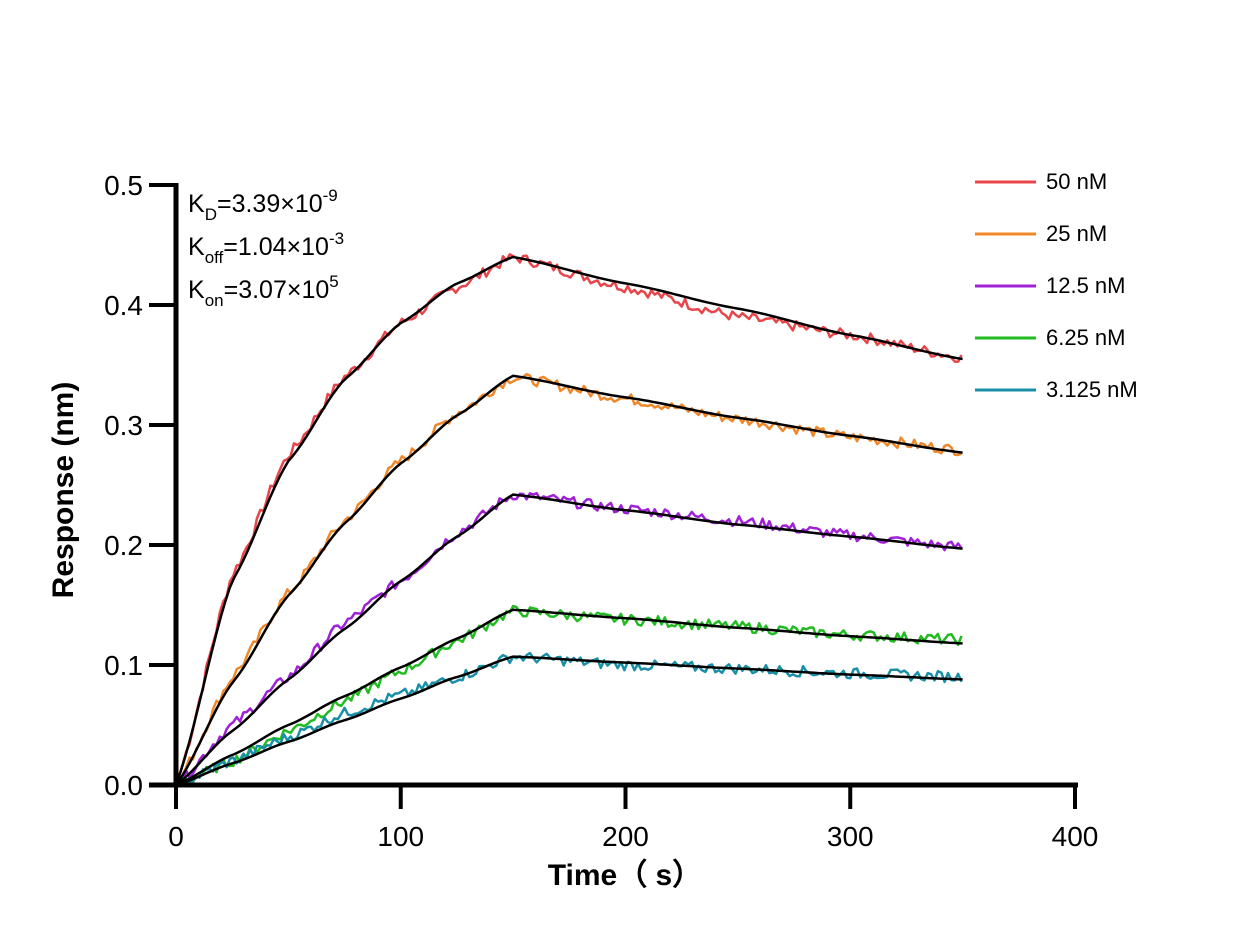 The width and height of the screenshot is (1257, 937). I want to click on x-tick-label: 200, so click(625, 836).